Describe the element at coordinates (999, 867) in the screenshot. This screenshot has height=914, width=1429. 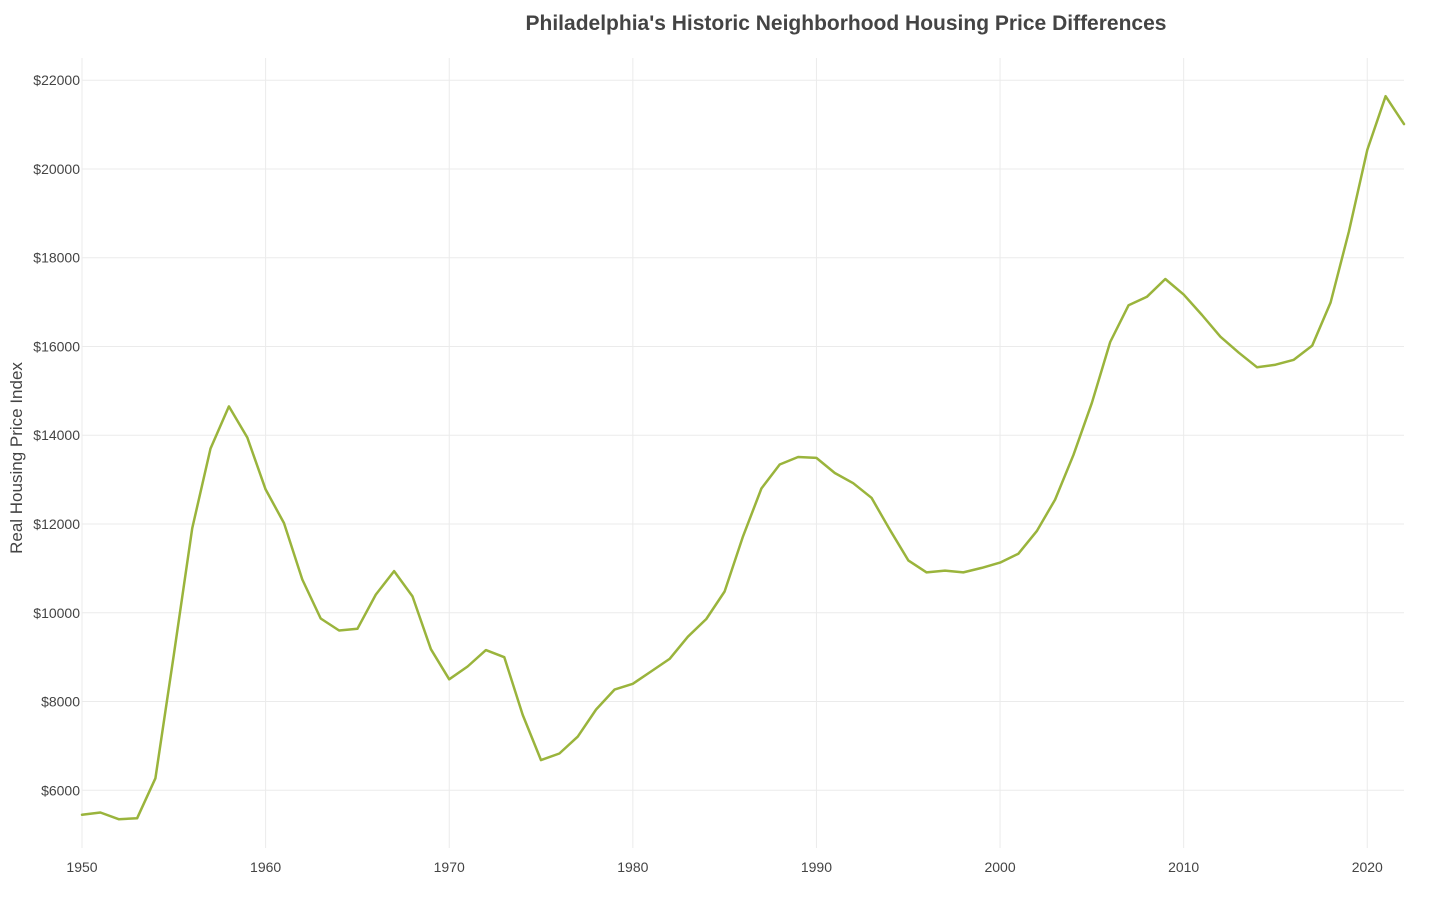
I see `x-tick-label: 2000` at that location.